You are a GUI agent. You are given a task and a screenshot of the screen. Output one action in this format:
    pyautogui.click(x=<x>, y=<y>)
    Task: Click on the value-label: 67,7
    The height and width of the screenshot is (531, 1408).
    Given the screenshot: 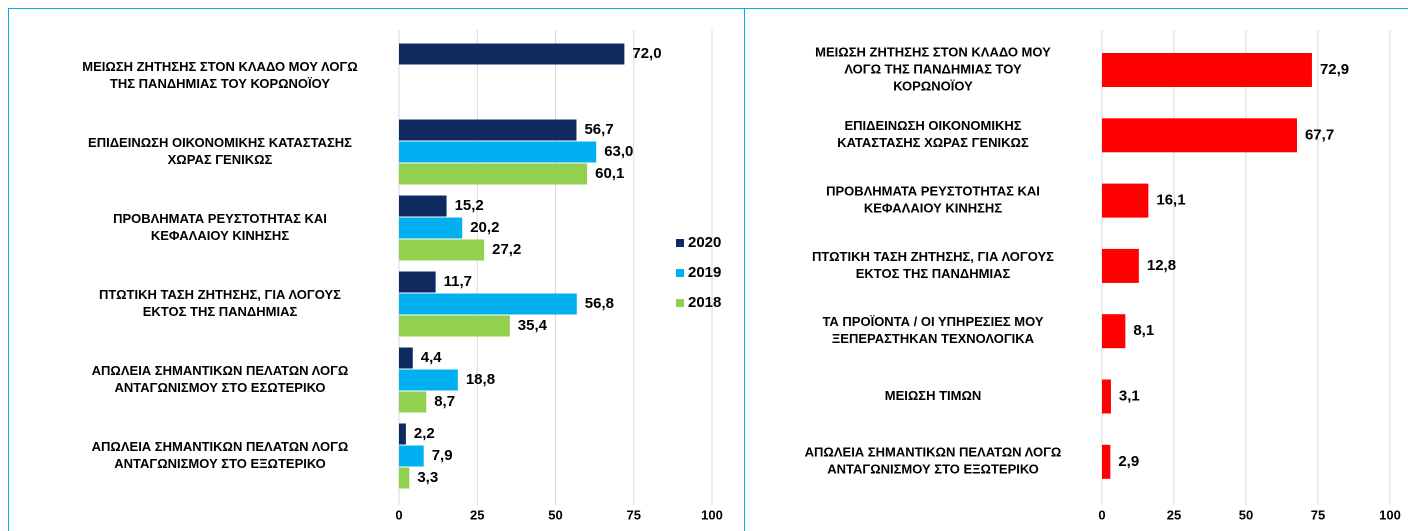 What is the action you would take?
    pyautogui.click(x=1319, y=134)
    